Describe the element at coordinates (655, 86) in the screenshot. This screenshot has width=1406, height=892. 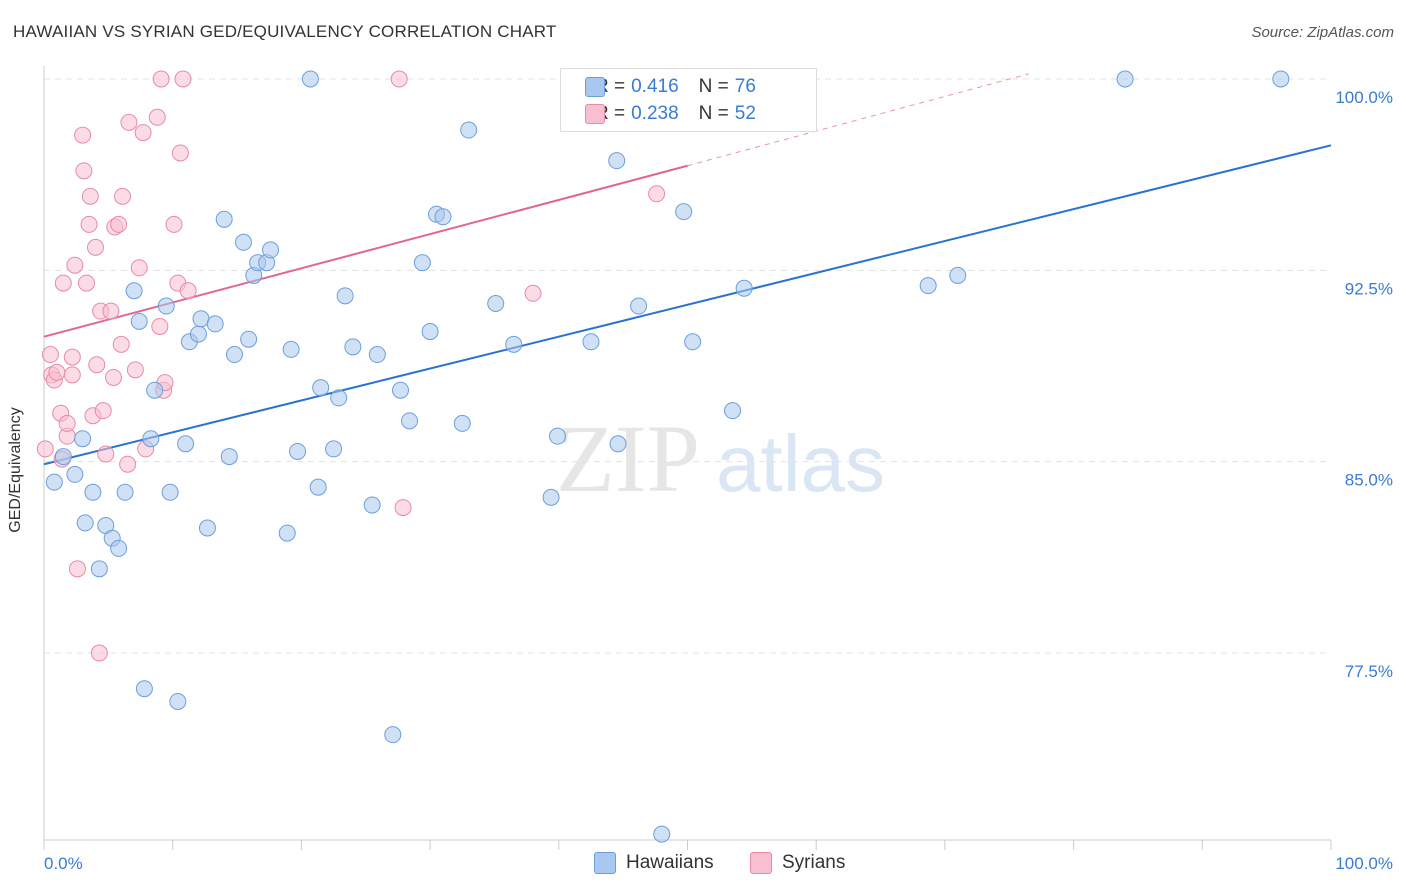
I see `legend-r-value: 0.416` at that location.